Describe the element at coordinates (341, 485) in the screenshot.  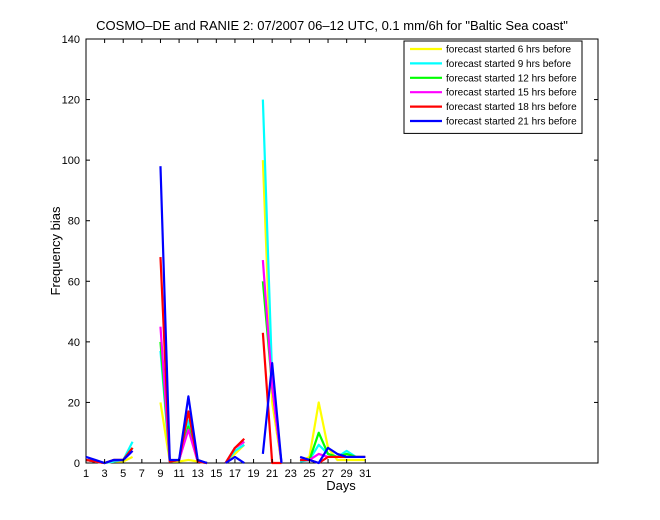
I see `x-axis-label: Days` at that location.